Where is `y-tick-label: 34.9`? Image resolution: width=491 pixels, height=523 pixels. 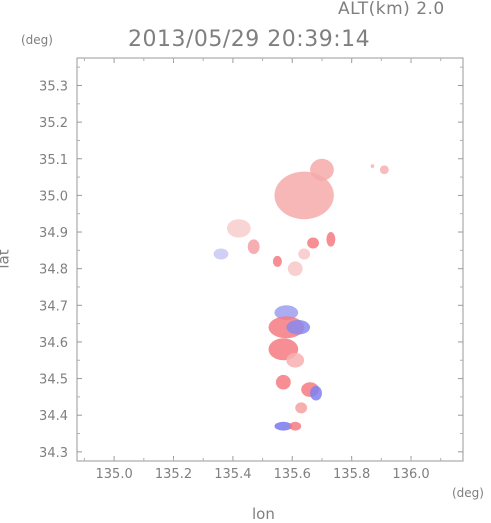
y-tick-label: 34.9 is located at coordinates (53, 233).